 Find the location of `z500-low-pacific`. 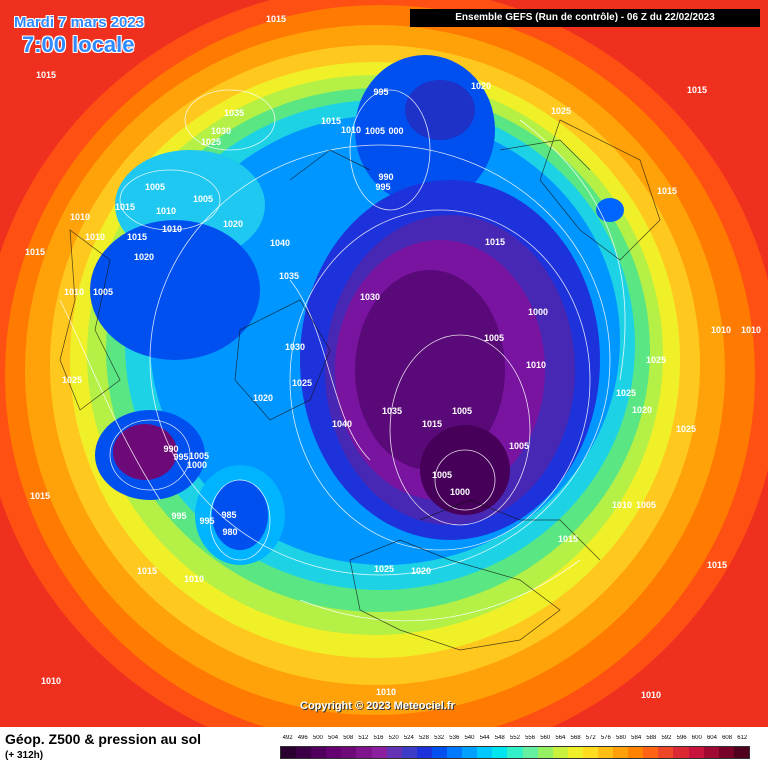

z500-low-pacific is located at coordinates (440, 110).